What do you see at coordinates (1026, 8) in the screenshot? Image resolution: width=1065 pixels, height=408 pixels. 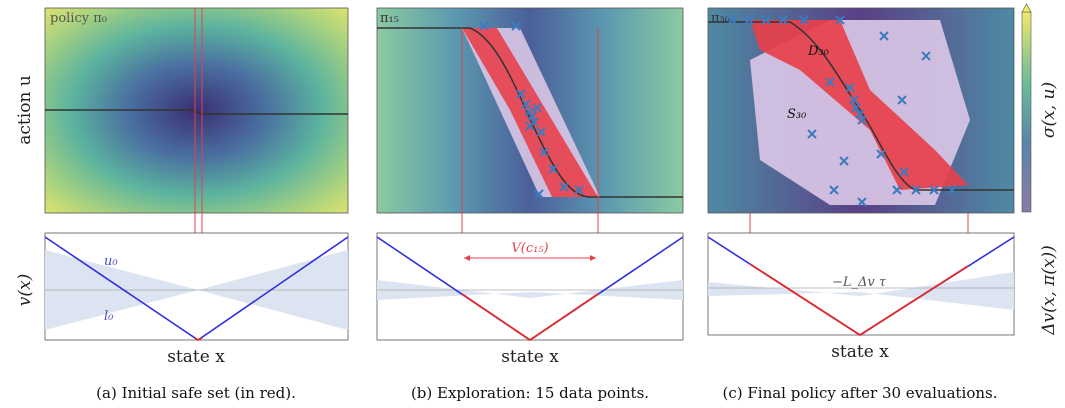 I see `colorbar-tip` at bounding box center [1026, 8].